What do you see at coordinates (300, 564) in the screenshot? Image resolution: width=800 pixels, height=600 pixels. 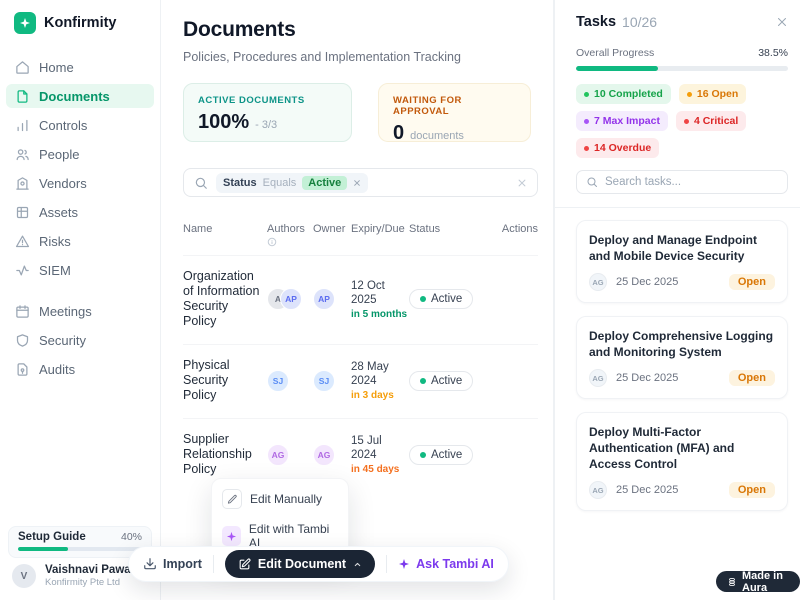 I see `edit-document-button: Edit Document` at bounding box center [300, 564].